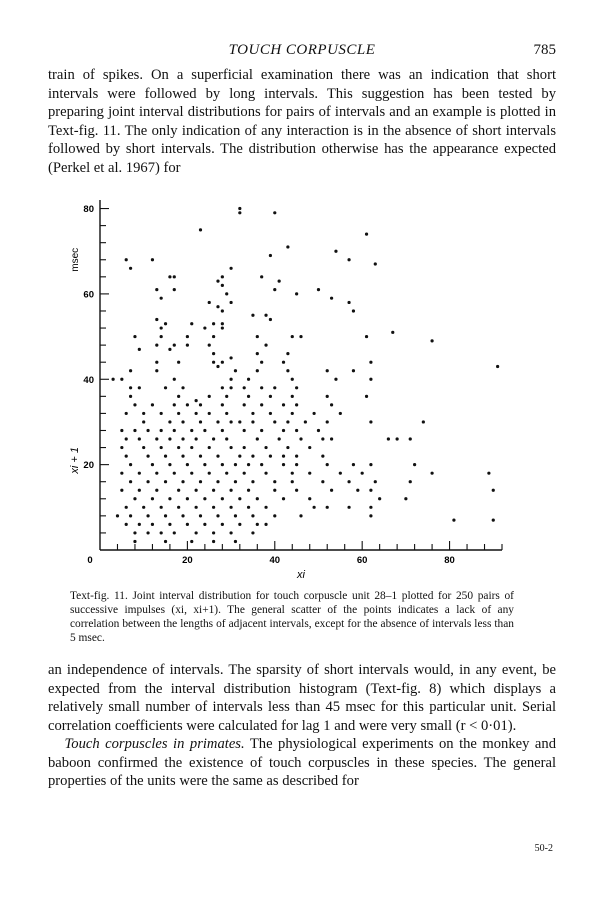  I want to click on x-tick-label: 0, so click(89, 560).